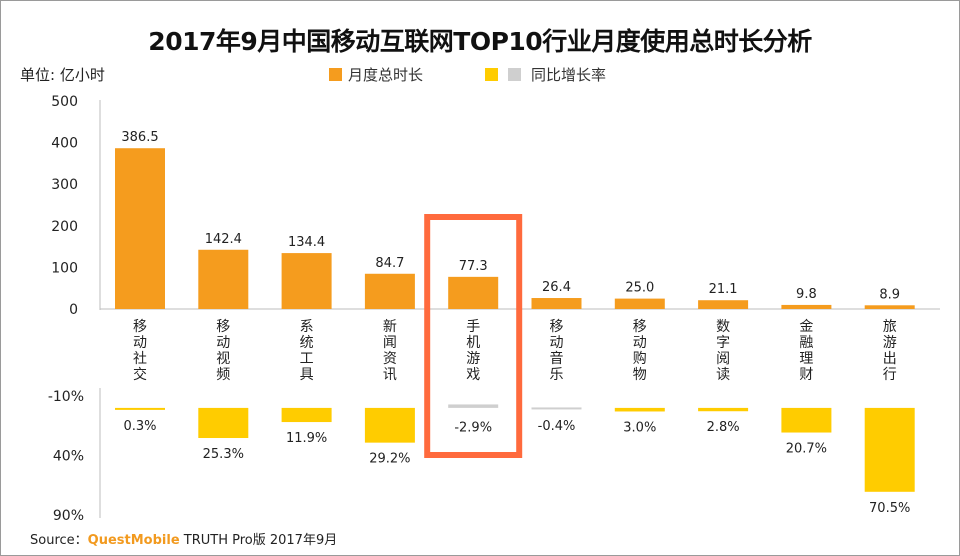  What do you see at coordinates (390, 327) in the screenshot?
I see `category-label-char: 新` at bounding box center [390, 327].